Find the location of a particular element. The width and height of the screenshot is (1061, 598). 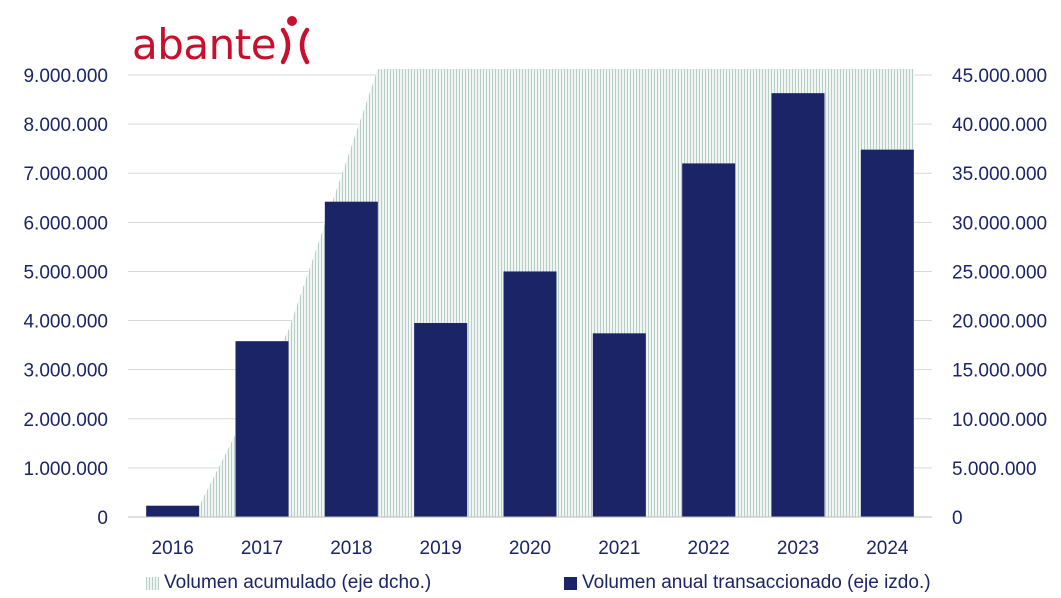

y-left-tick-label: 4.000.000 is located at coordinates (65, 322).